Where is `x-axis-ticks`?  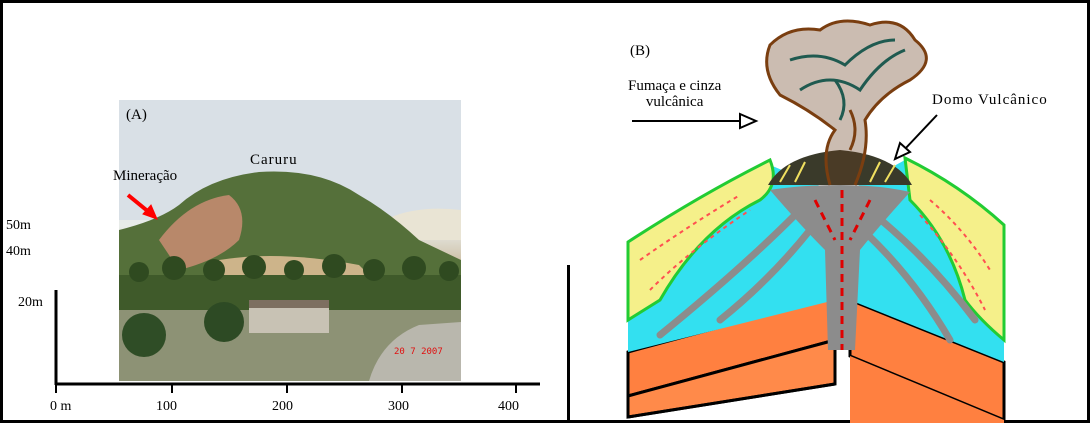
x-axis-ticks is located at coordinates (286, 388).